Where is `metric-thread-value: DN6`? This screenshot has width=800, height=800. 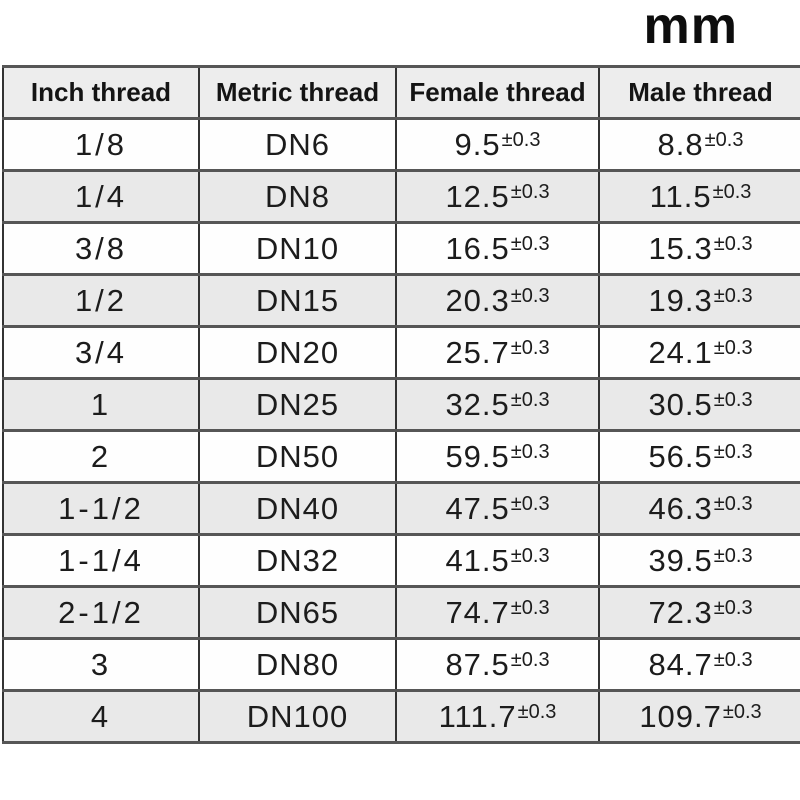 metric-thread-value: DN6 is located at coordinates (297, 144).